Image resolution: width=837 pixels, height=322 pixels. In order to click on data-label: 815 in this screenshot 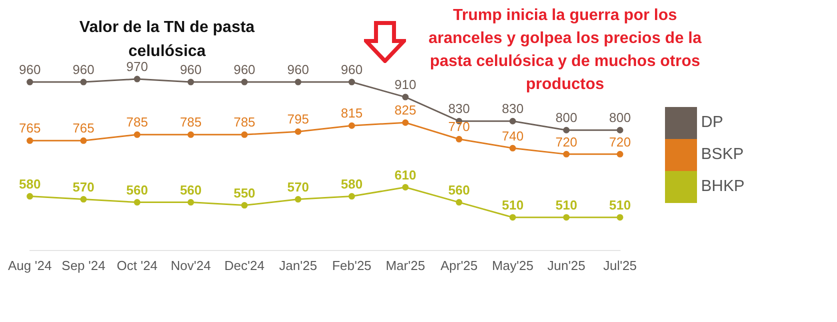, I will do `click(351, 113)`.